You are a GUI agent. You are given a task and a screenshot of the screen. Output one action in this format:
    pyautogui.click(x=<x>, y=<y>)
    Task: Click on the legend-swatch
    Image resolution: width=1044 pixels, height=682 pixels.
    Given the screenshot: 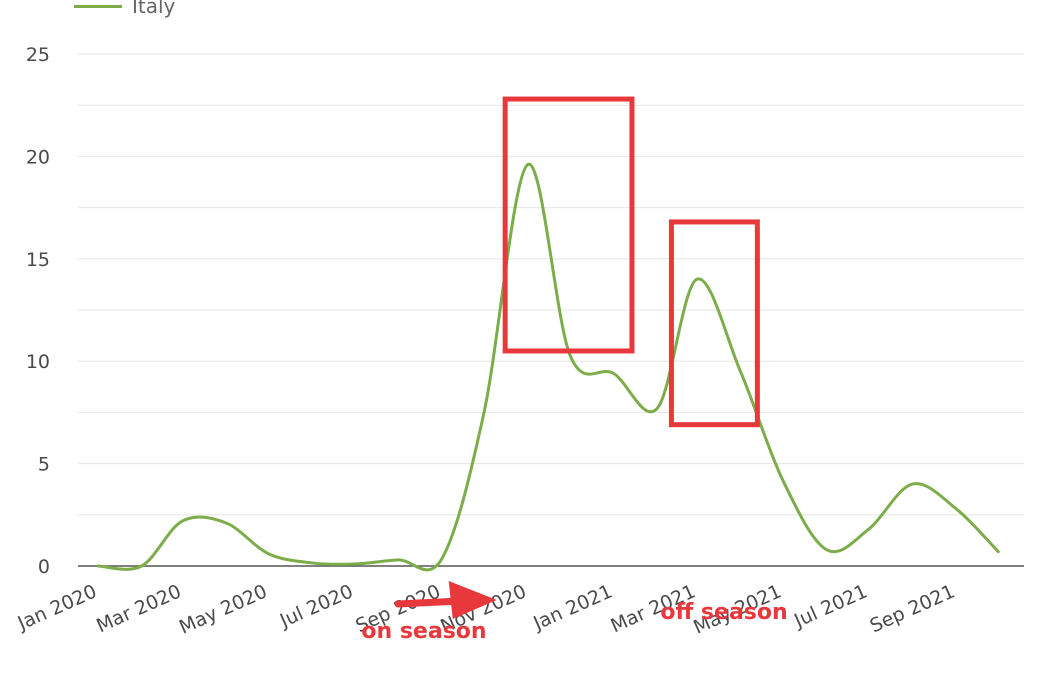 What is the action you would take?
    pyautogui.click(x=98, y=6)
    